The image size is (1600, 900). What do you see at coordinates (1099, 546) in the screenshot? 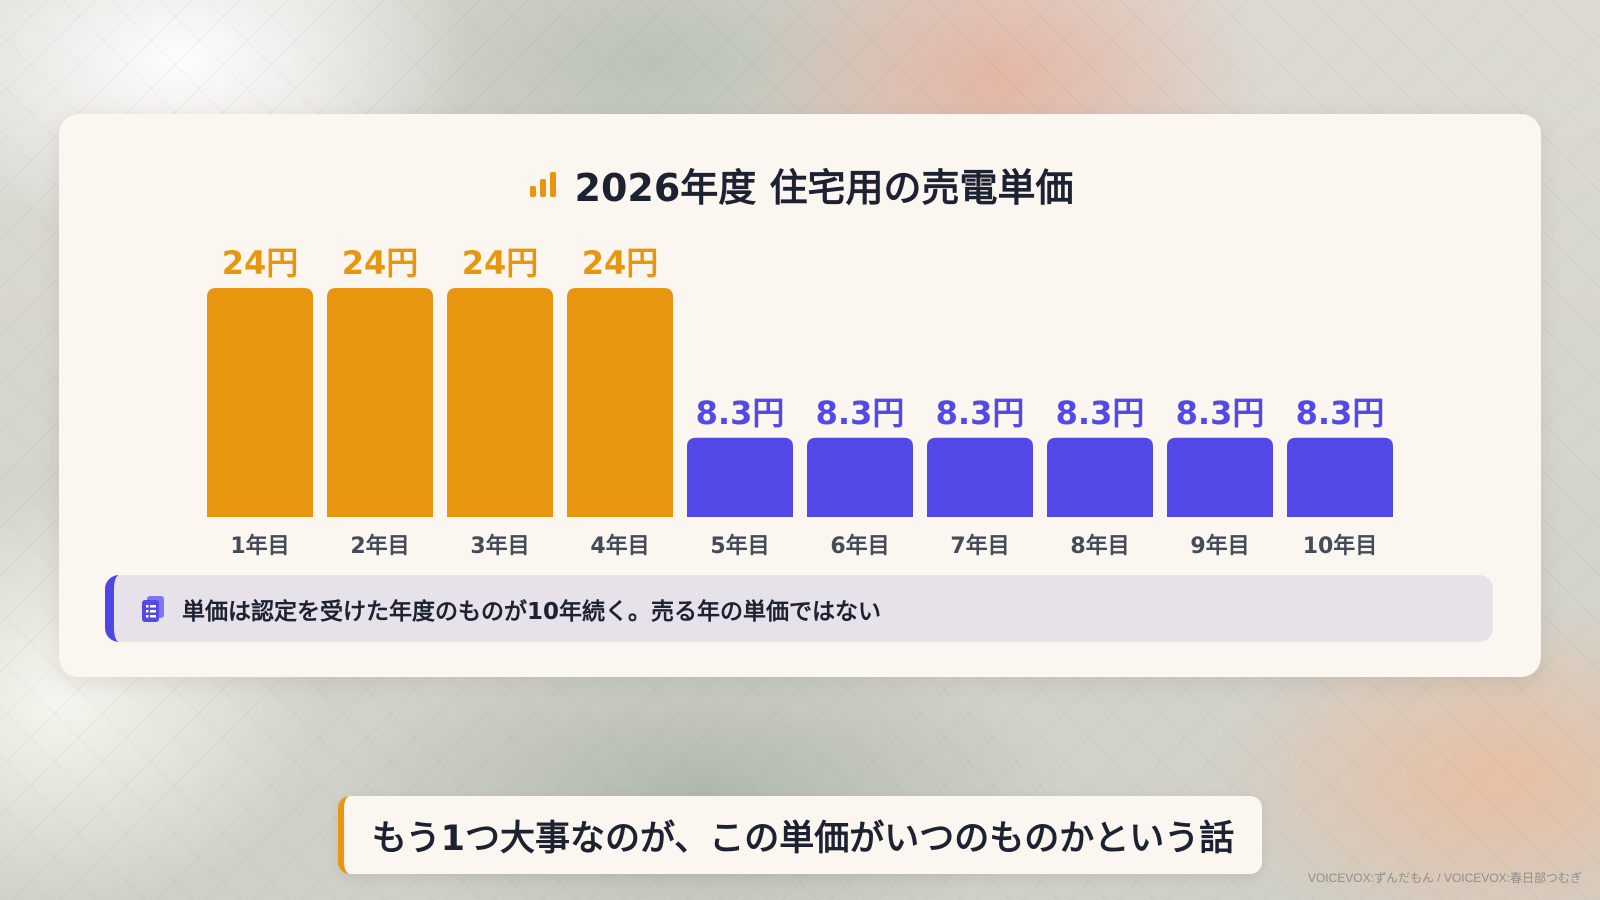
I see `category-label: 8年目` at bounding box center [1099, 546].